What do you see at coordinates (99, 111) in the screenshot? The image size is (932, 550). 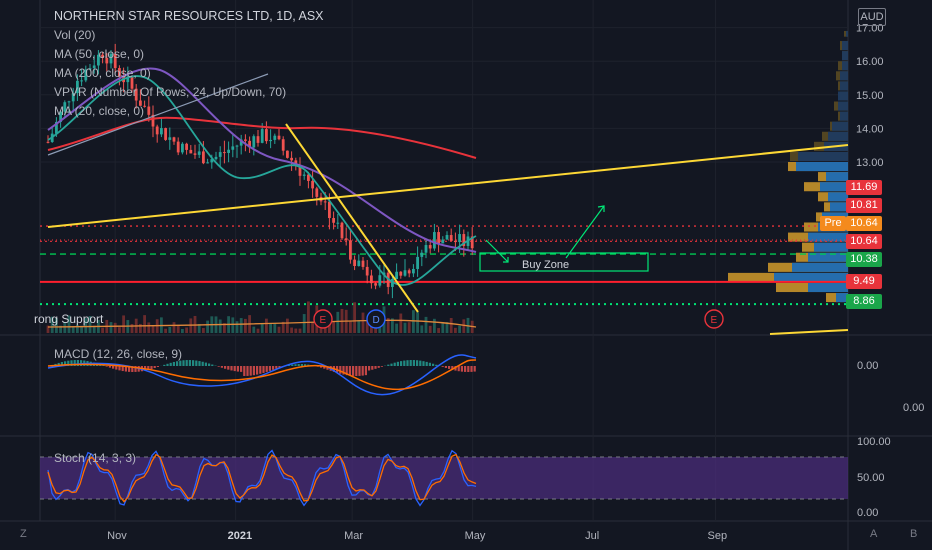 I see `indicator-ma20: MA (20, close, 0)` at bounding box center [99, 111].